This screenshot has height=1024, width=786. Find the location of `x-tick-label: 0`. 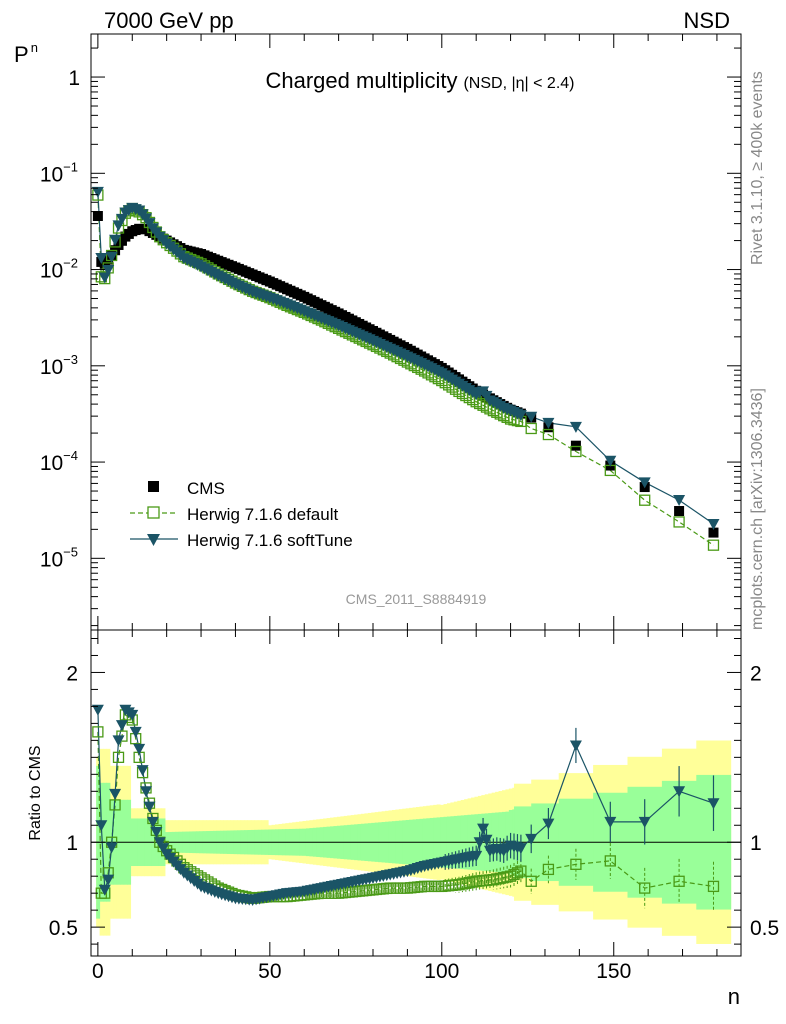

x-tick-label: 0 is located at coordinates (98, 971).